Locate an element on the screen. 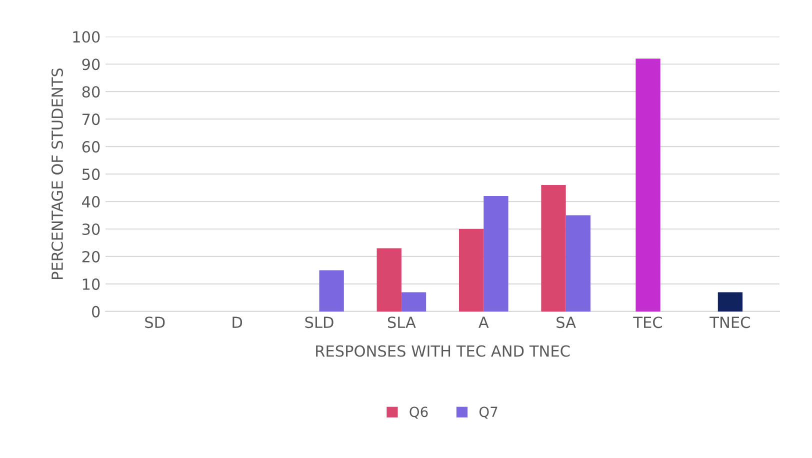 The width and height of the screenshot is (812, 458). x-tick-label: SA is located at coordinates (566, 322).